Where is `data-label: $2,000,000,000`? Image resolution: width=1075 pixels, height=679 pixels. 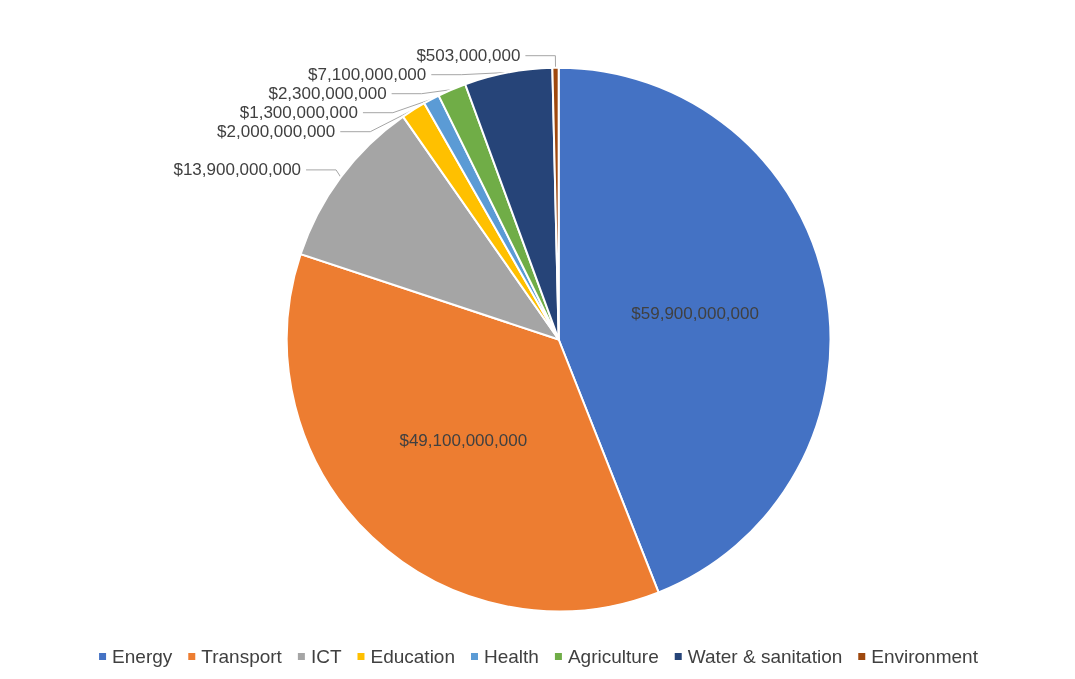
data-label: $2,000,000,000 is located at coordinates (276, 132).